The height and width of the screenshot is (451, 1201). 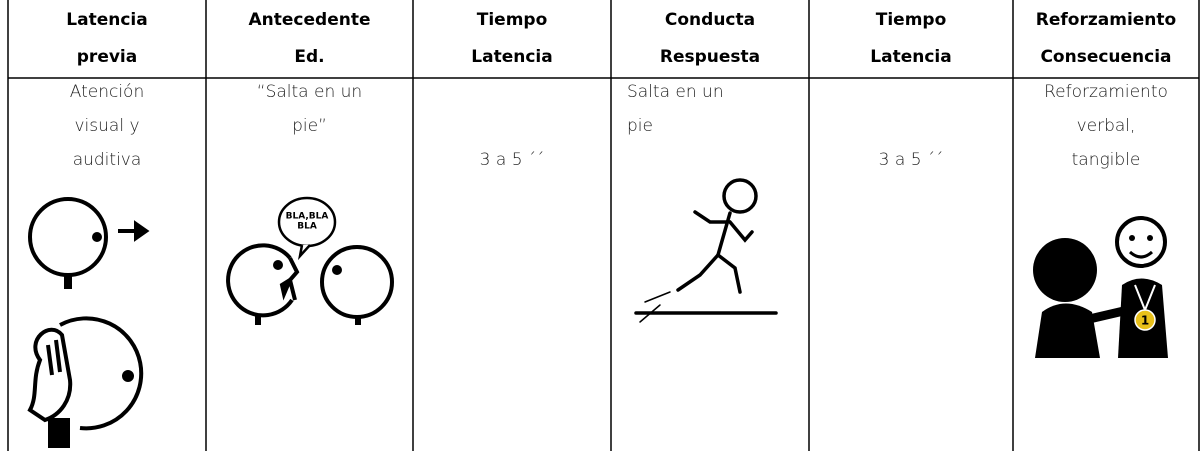 I want to click on pictogram-listening, so click(x=85, y=382).